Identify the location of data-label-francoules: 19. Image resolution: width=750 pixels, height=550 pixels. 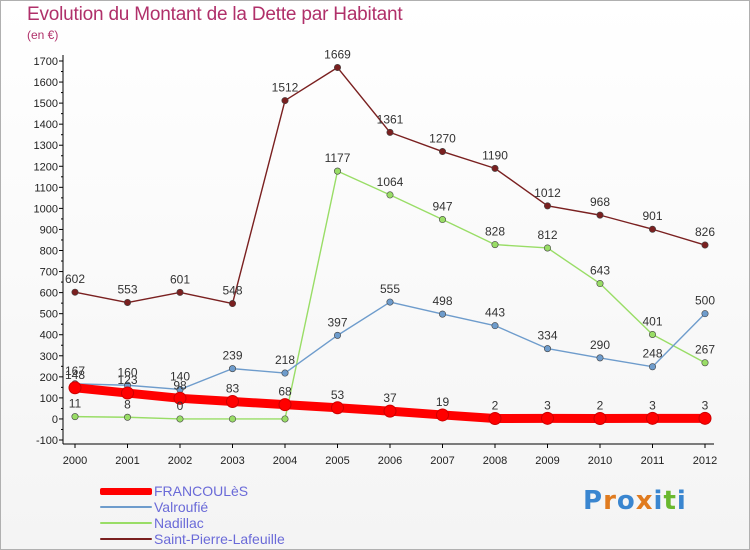
(443, 402).